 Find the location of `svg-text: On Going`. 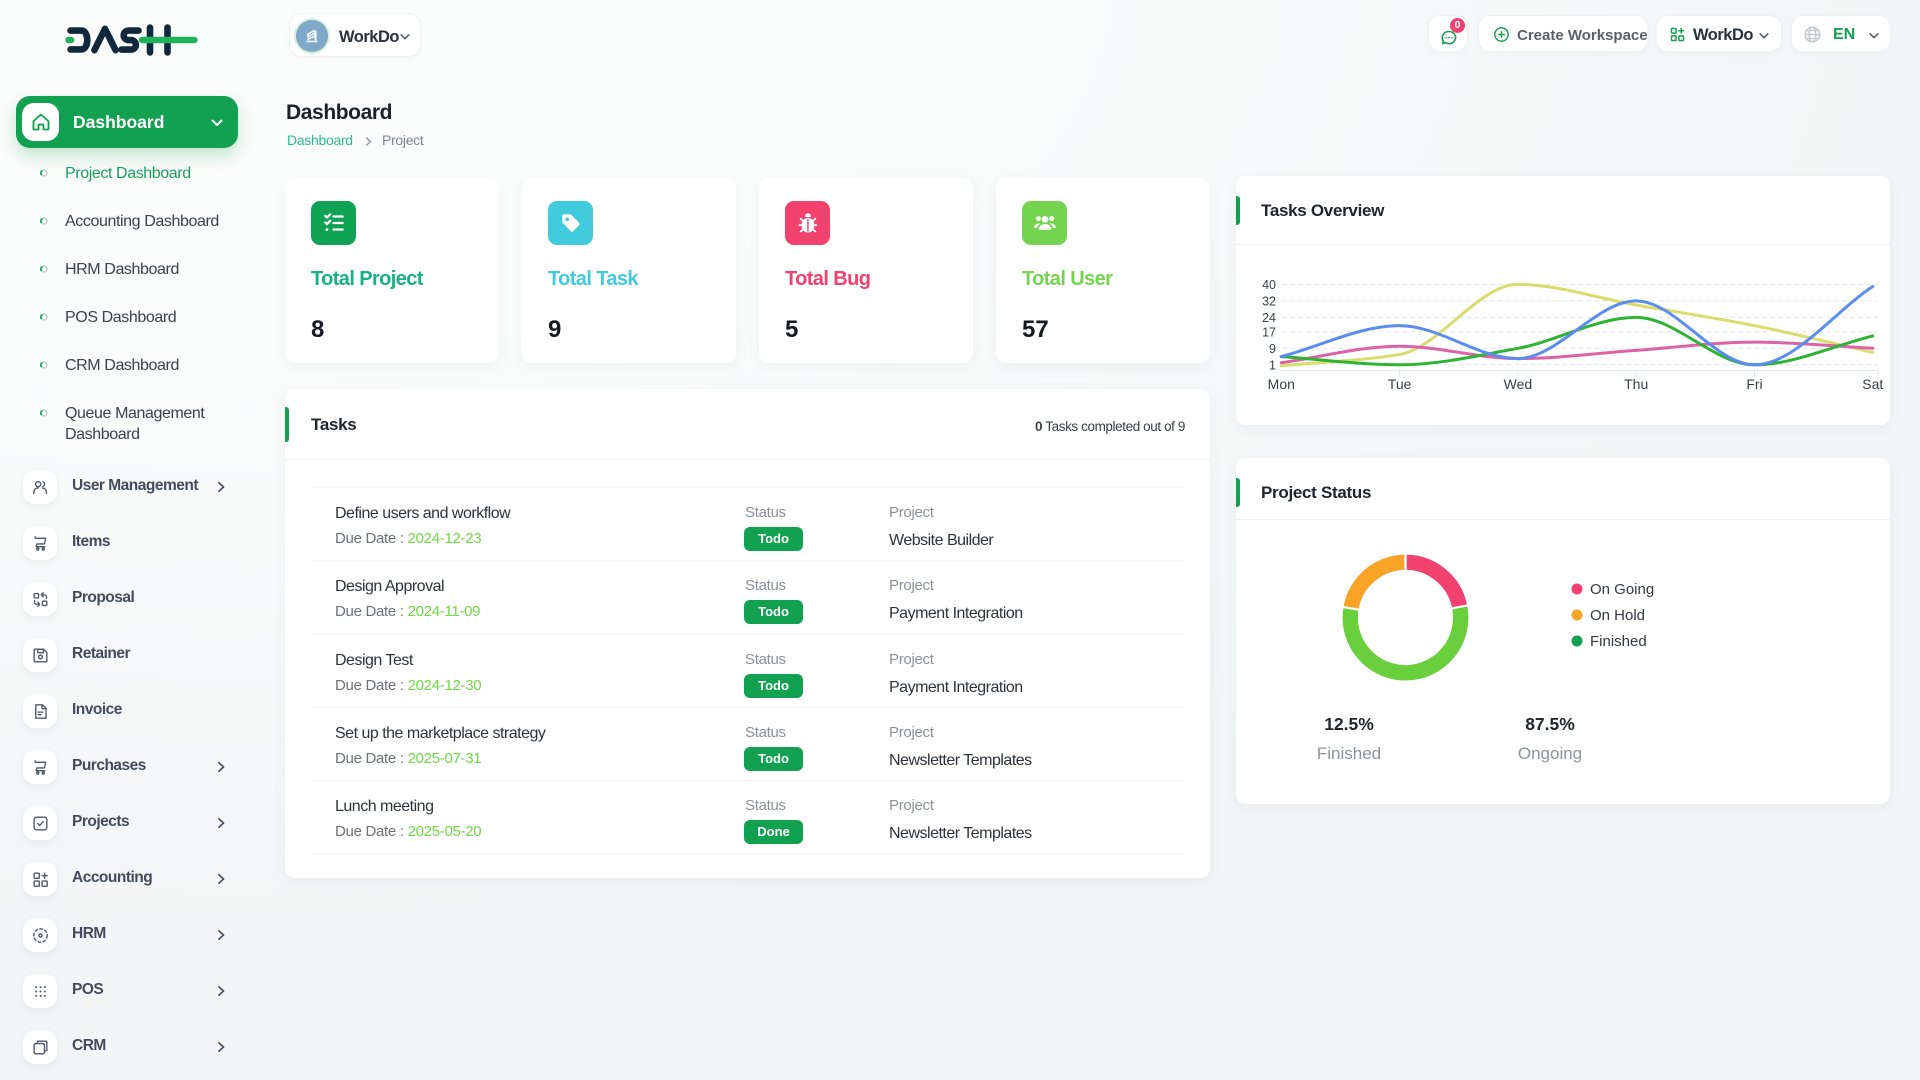

svg-text: On Going is located at coordinates (1622, 589).